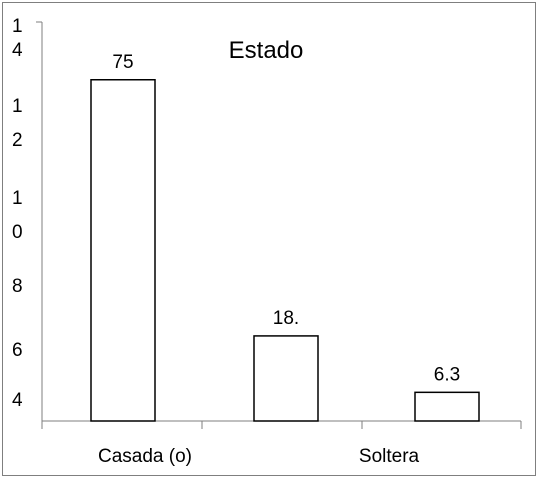 This screenshot has width=540, height=480. Describe the element at coordinates (122, 62) in the screenshot. I see `data-label-1: 75` at that location.